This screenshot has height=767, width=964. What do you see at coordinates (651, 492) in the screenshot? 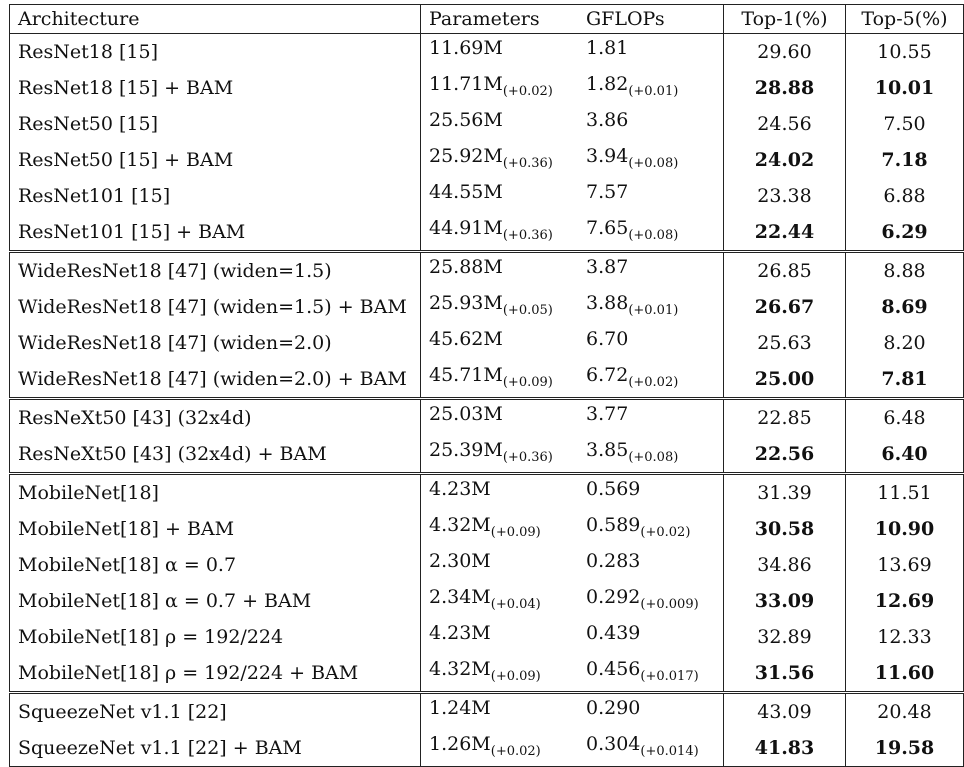
I see `cell-gflops: 0.569` at bounding box center [651, 492].